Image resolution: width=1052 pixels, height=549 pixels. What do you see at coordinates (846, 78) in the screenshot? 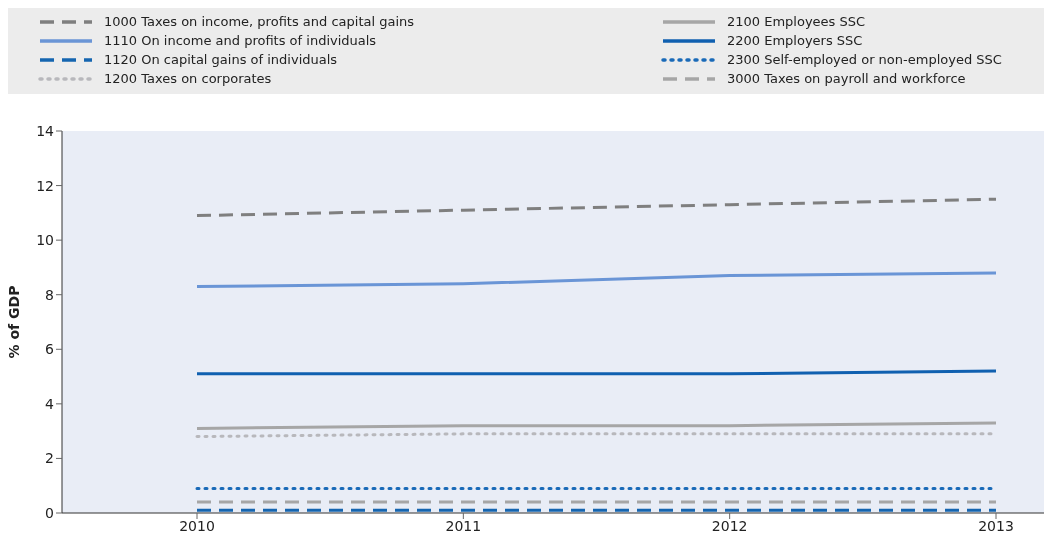
I see `legend-label: 3000 Taxes on payroll and workforce` at bounding box center [846, 78].